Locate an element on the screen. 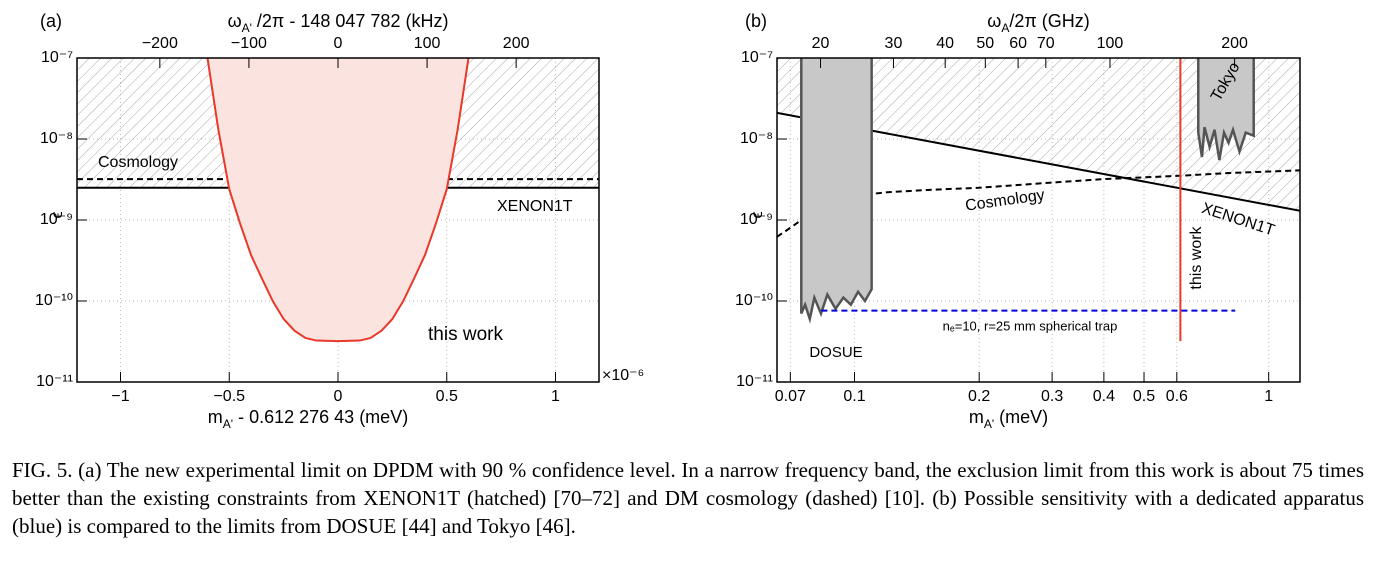 The height and width of the screenshot is (576, 1376). x2-tick-label: 20 is located at coordinates (821, 43).